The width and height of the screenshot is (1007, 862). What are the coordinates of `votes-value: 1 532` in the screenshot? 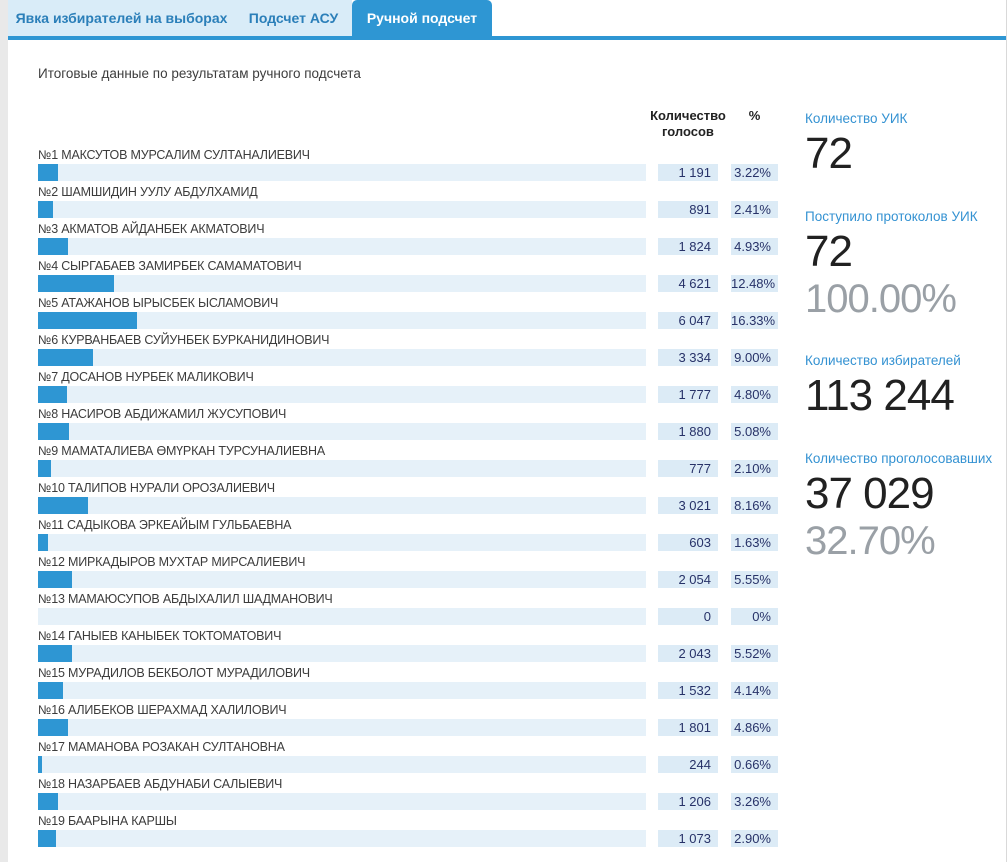 It's located at (688, 690).